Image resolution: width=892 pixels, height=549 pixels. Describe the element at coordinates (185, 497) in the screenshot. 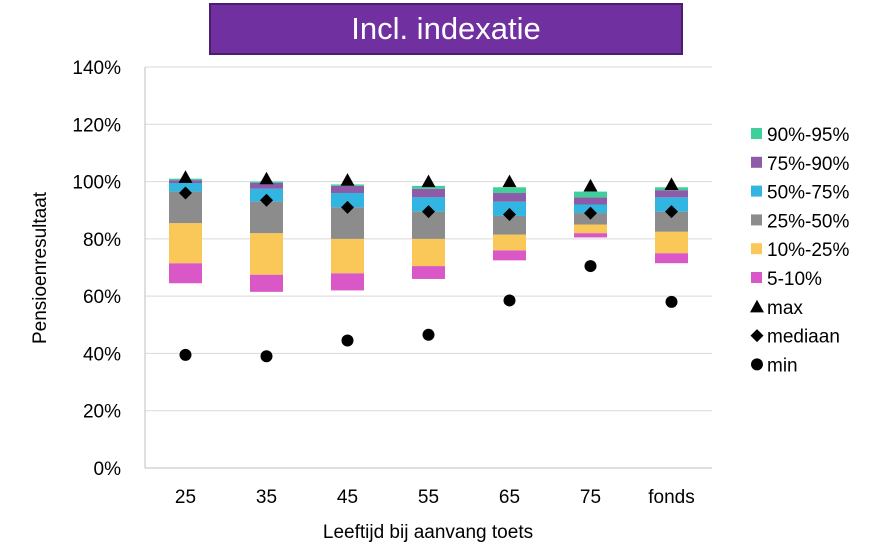

I see `x-tick-label: 25` at that location.